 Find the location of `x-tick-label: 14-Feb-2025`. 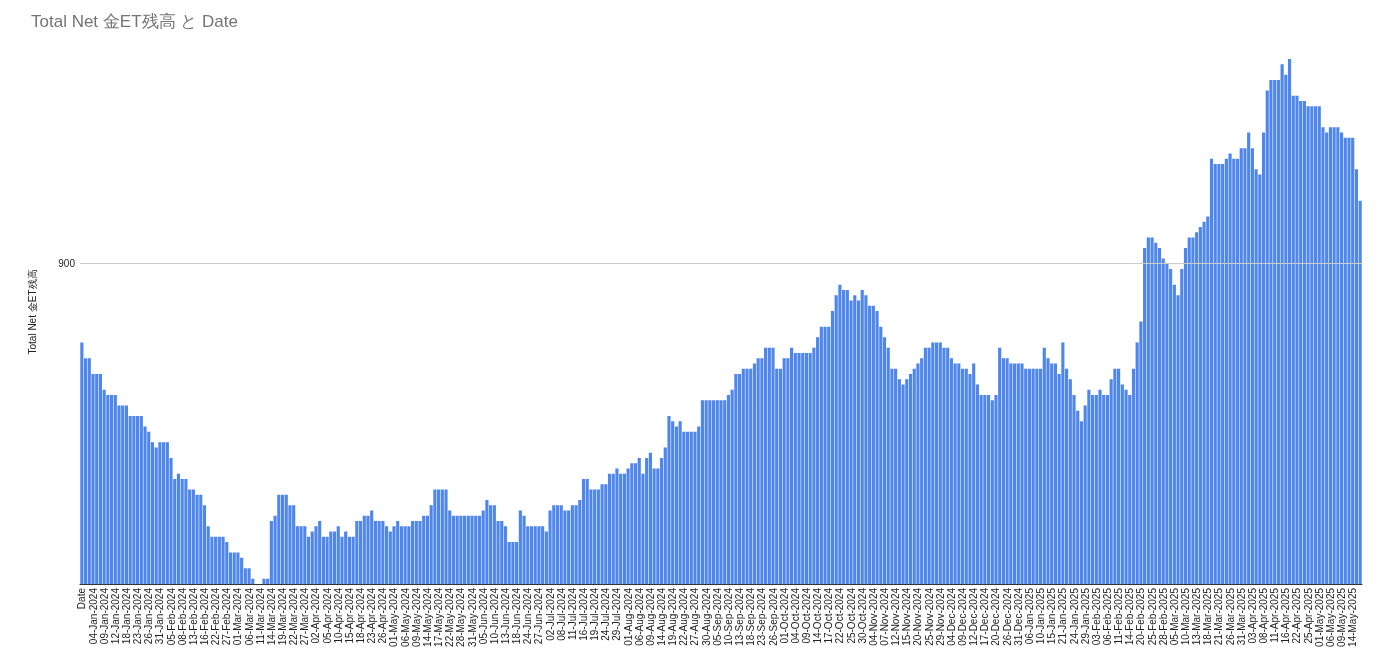

x-tick-label: 14-Feb-2025 is located at coordinates (1130, 616).